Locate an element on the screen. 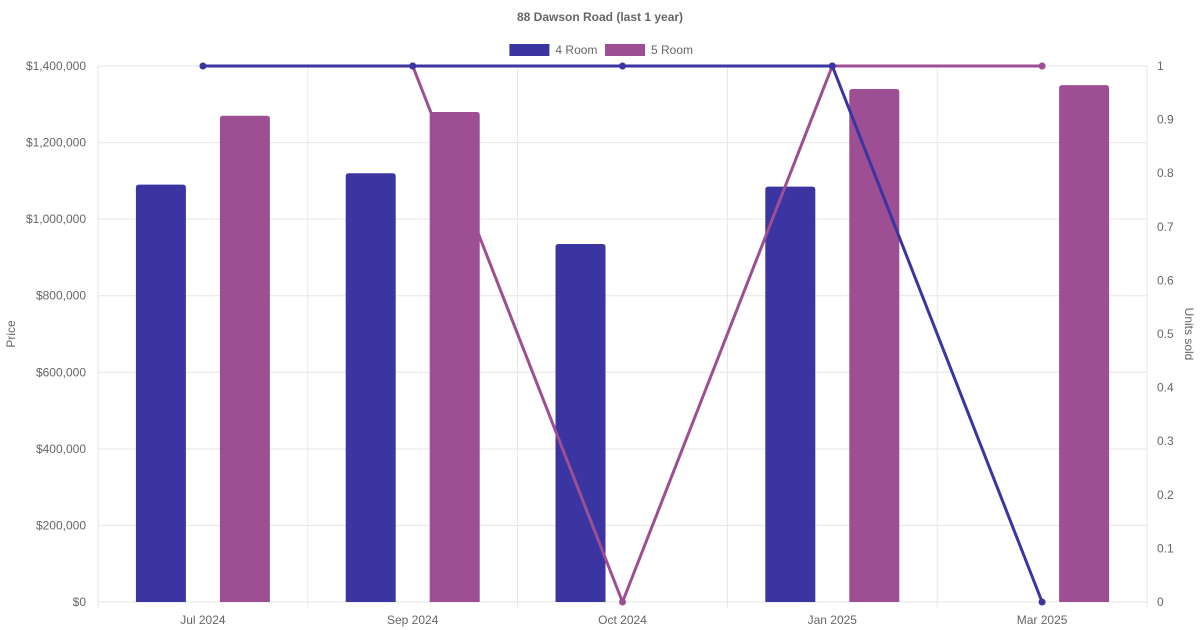 This screenshot has height=630, width=1200. y-axis-left-title: Price is located at coordinates (11, 334).